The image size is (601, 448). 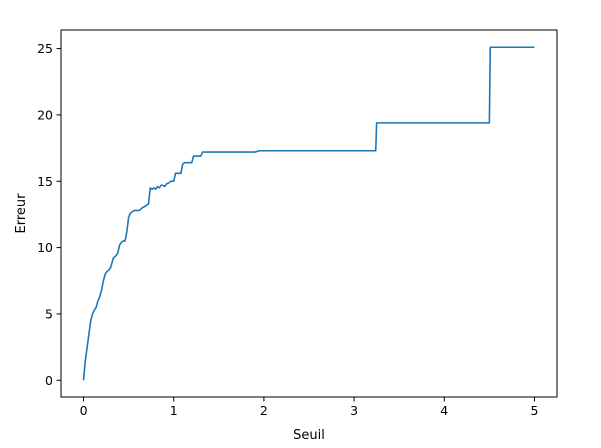 I want to click on y-tick-label: 20, so click(x=45, y=114).